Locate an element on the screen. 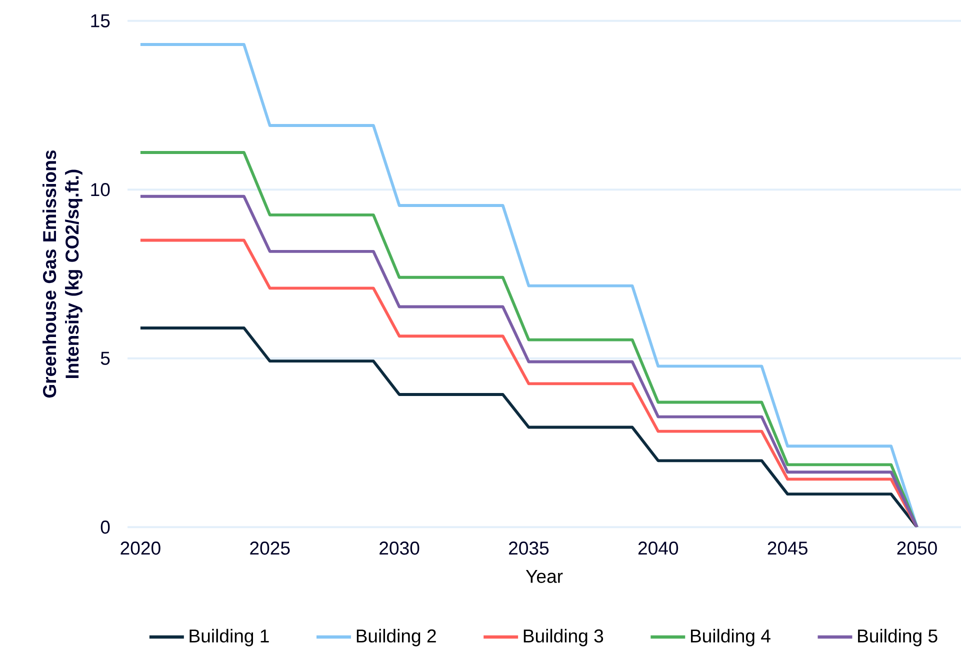  legend-label: Building 1 is located at coordinates (229, 637).